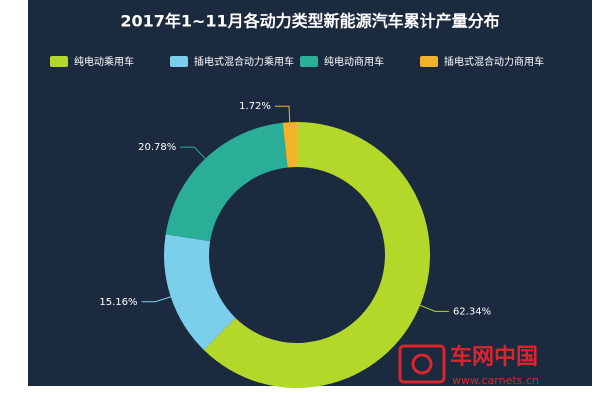 The image size is (600, 400). I want to click on legend-label: 纯电动商用车, so click(354, 61).